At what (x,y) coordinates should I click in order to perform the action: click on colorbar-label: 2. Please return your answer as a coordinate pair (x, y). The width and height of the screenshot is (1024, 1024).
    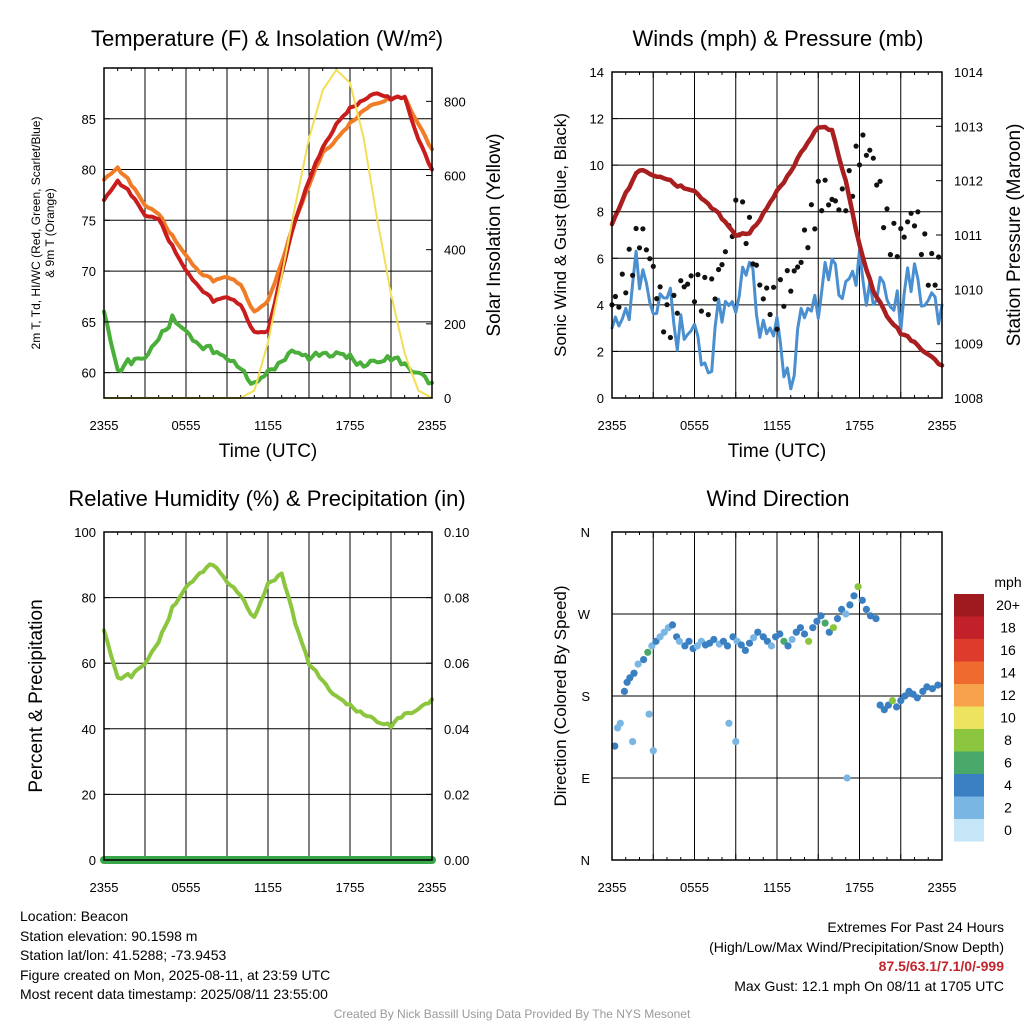
    Looking at the image, I should click on (1008, 808).